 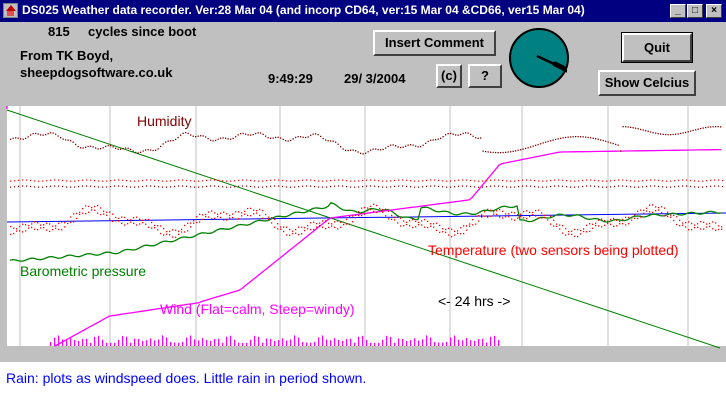 What do you see at coordinates (695, 11) in the screenshot?
I see `maximize-button: □` at bounding box center [695, 11].